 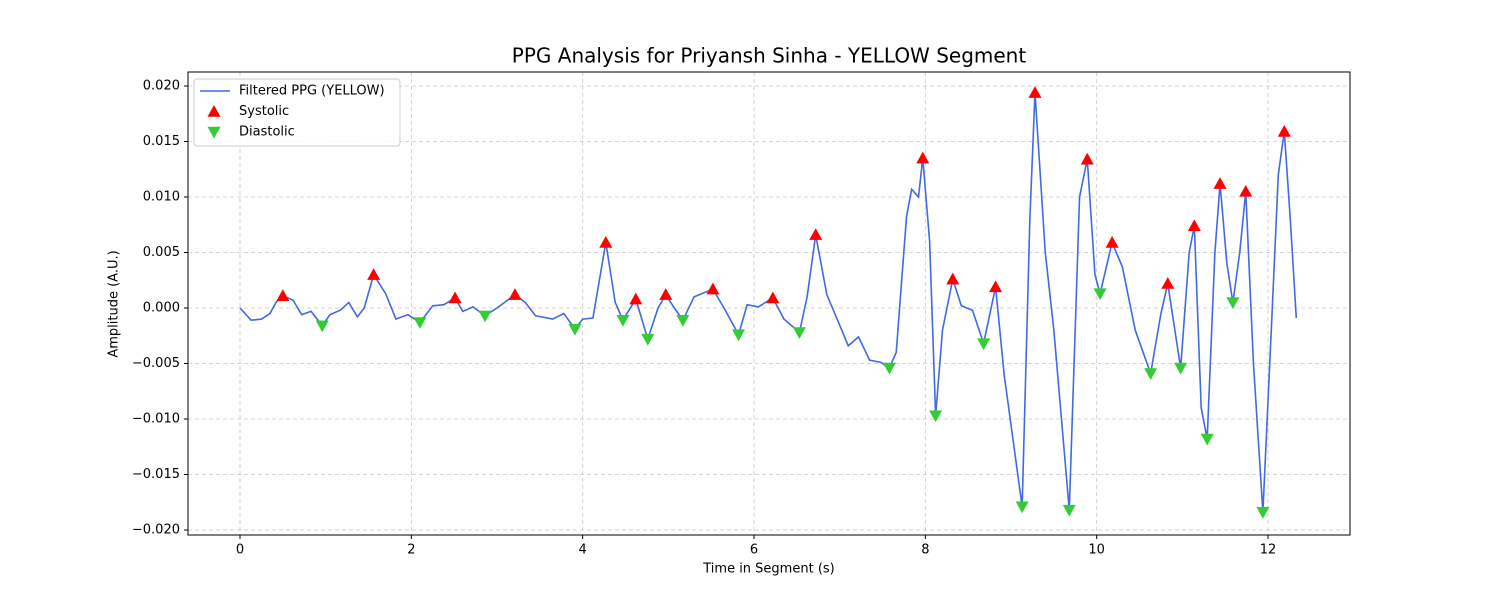 I want to click on legend-box, so click(x=297, y=112).